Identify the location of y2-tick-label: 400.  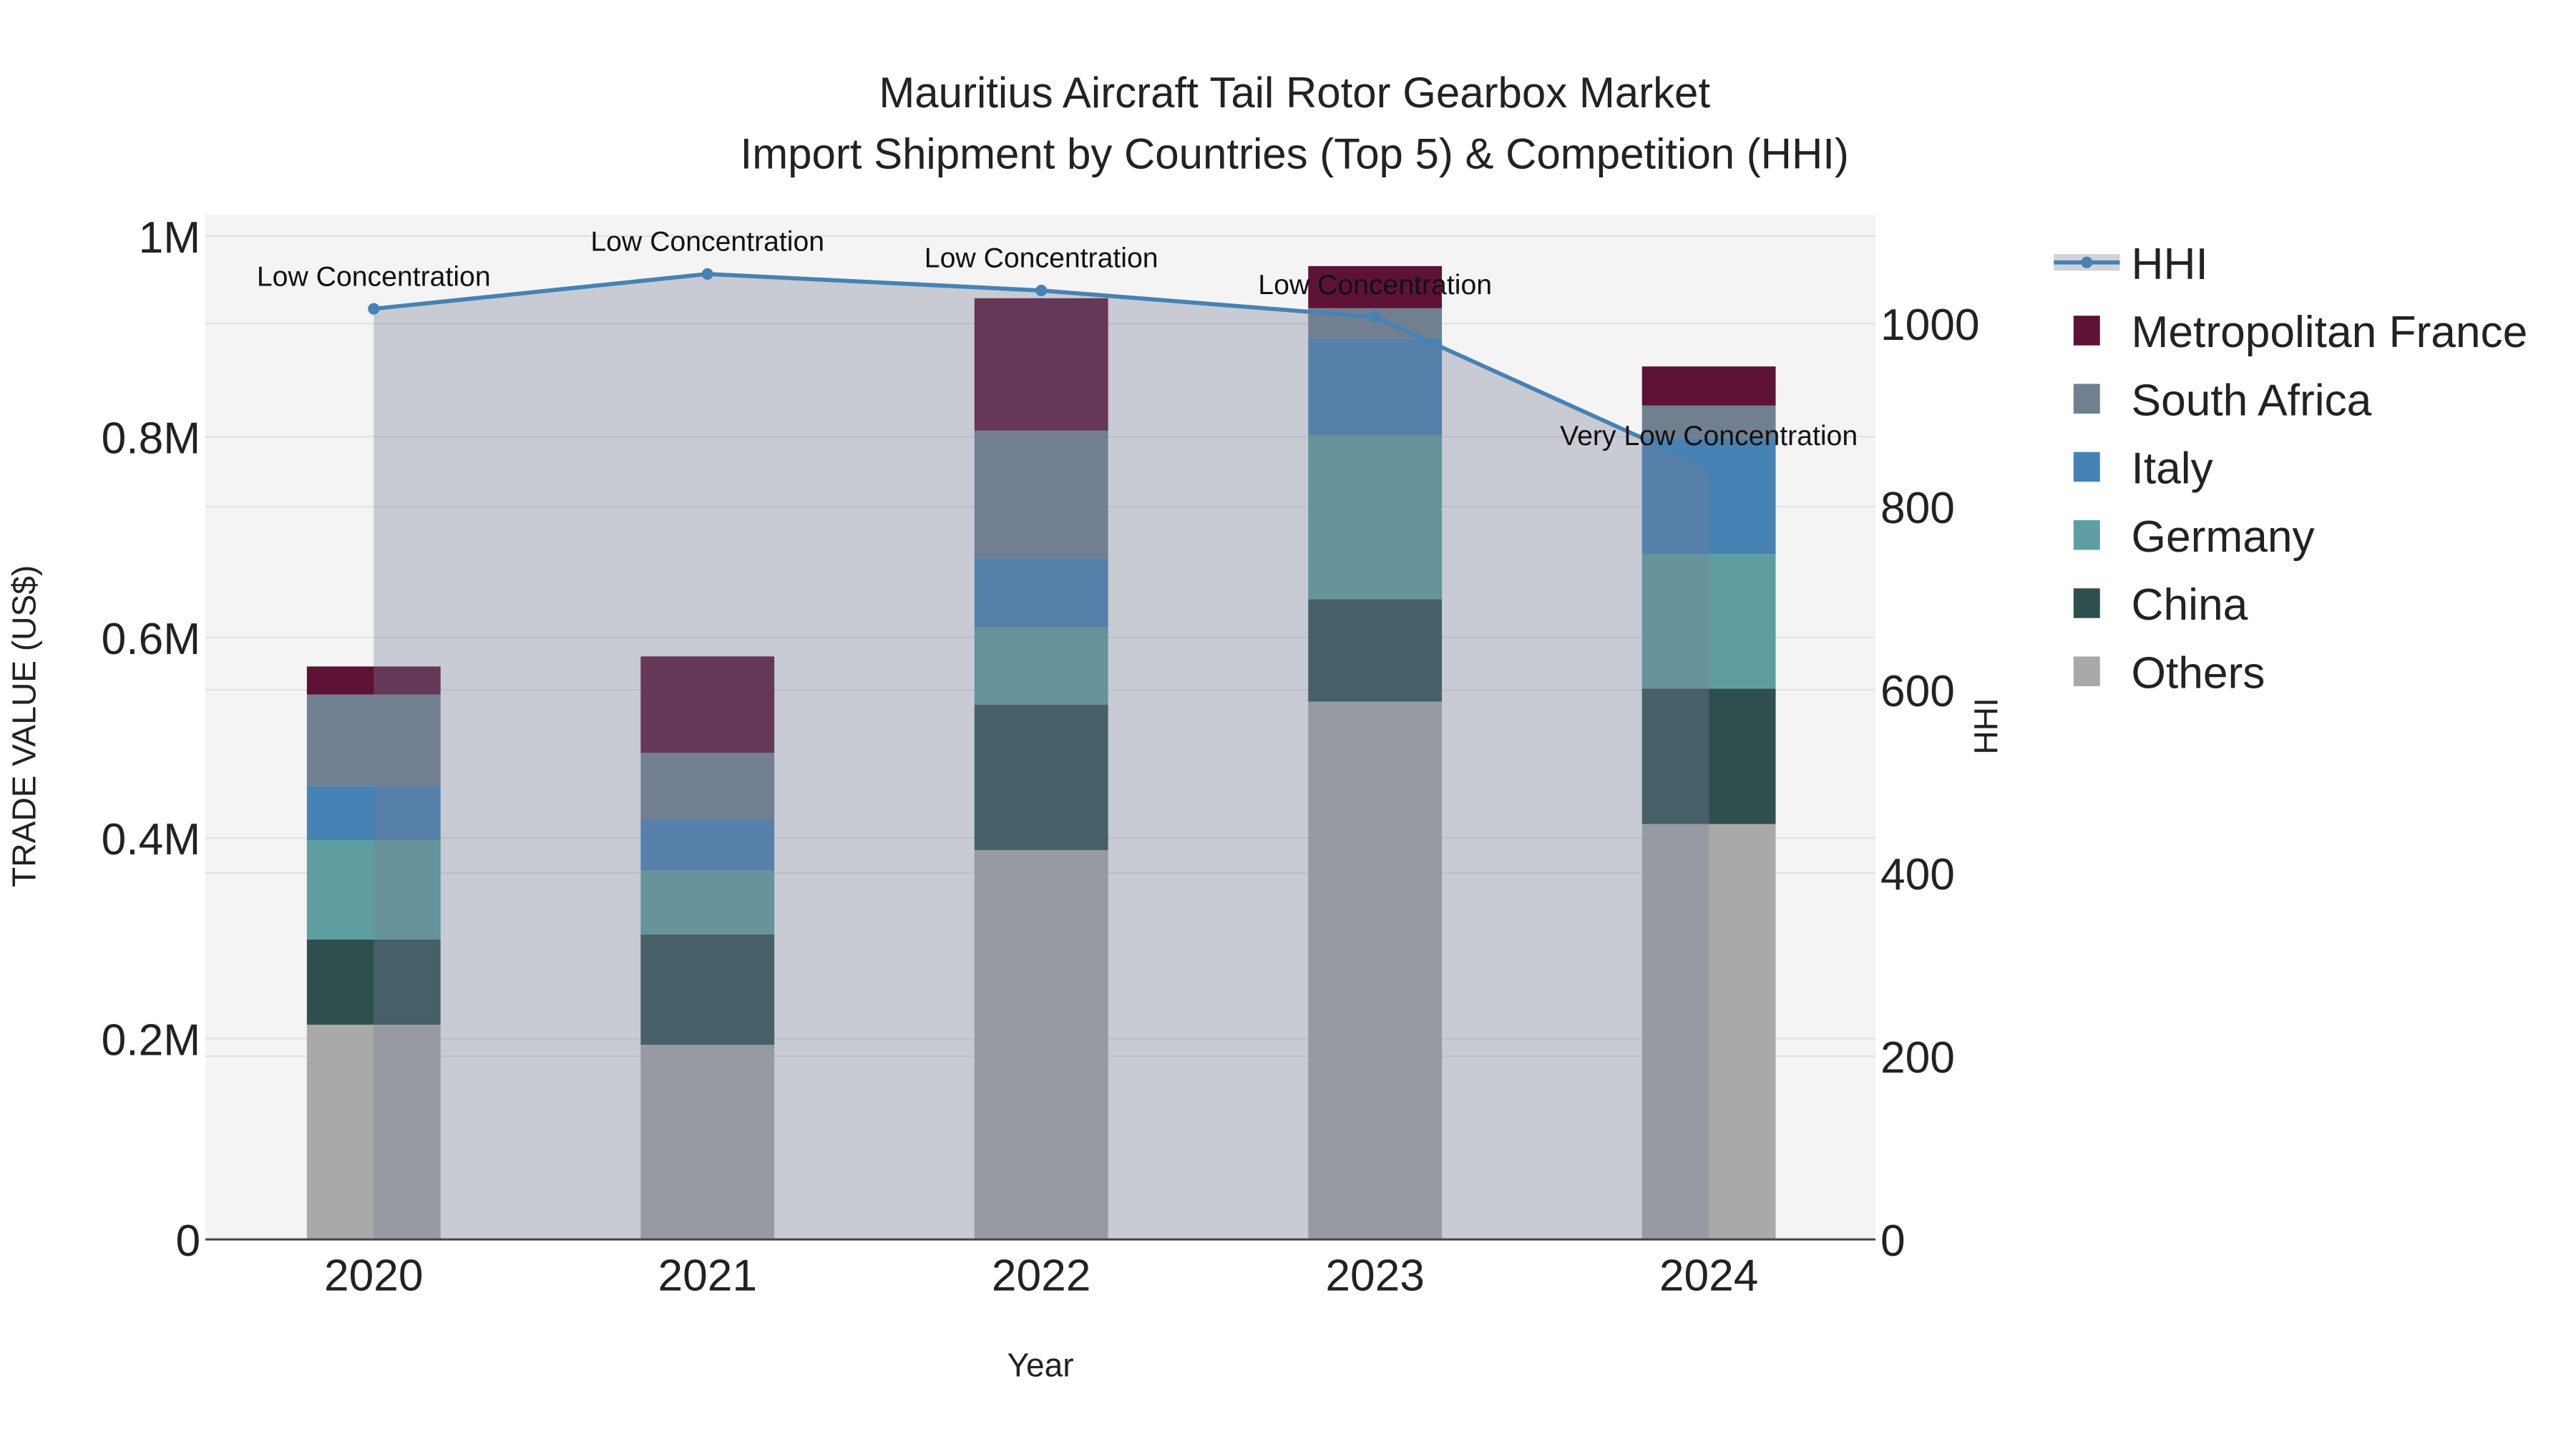
(1917, 875).